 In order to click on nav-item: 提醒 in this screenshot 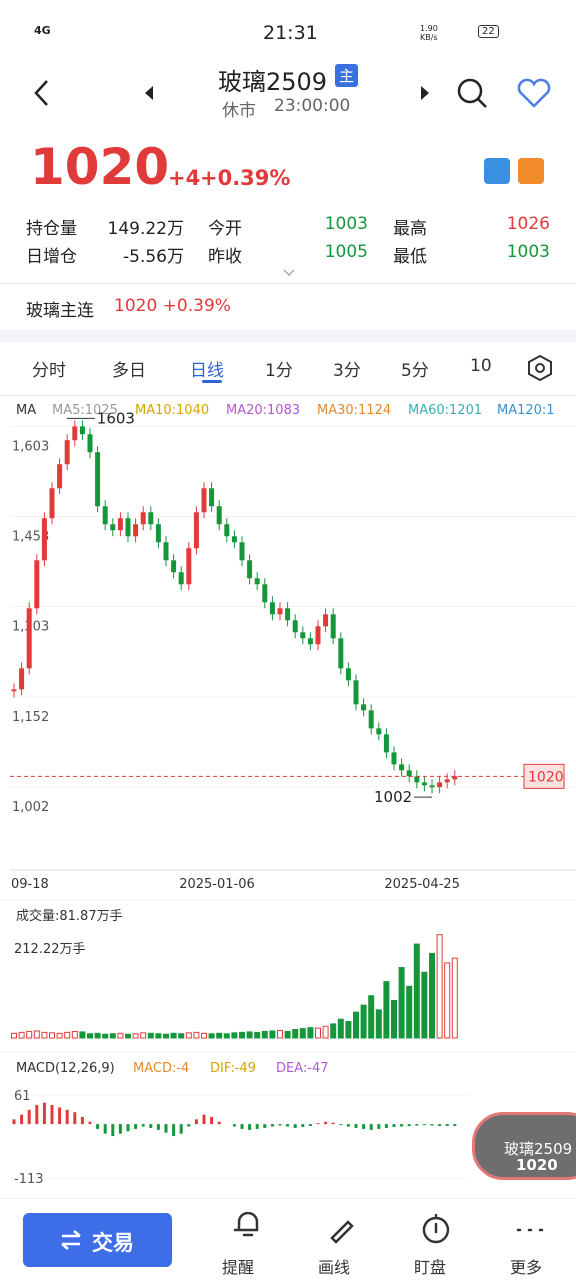, I will do `click(238, 1267)`.